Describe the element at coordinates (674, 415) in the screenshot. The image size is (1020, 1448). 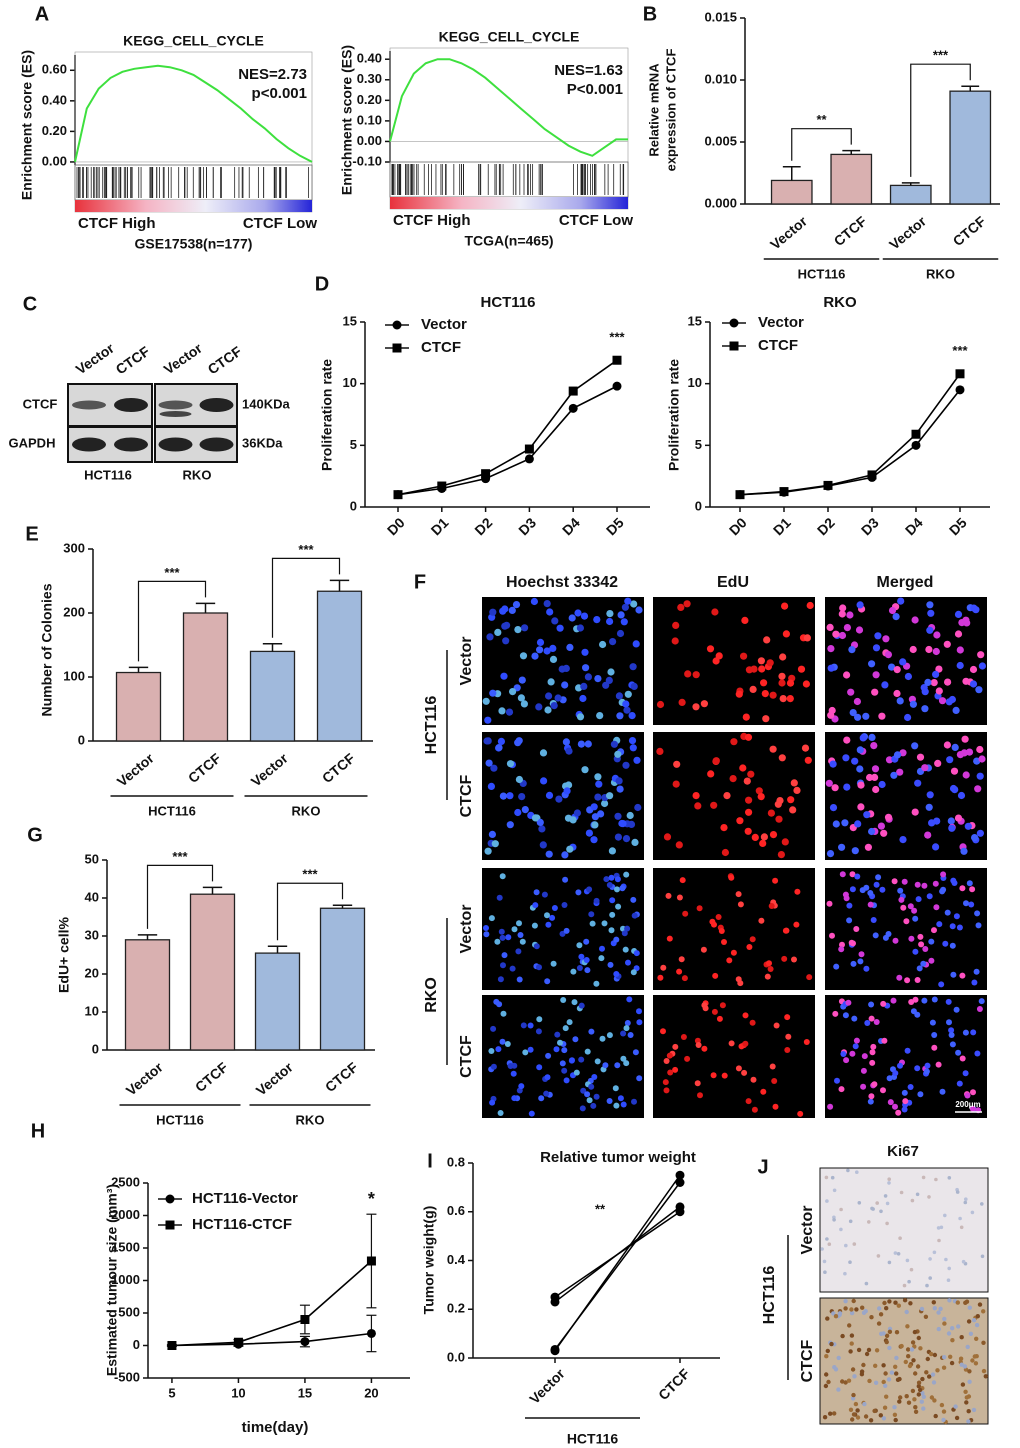
I see `y-axis-label: Proliferation rate` at that location.